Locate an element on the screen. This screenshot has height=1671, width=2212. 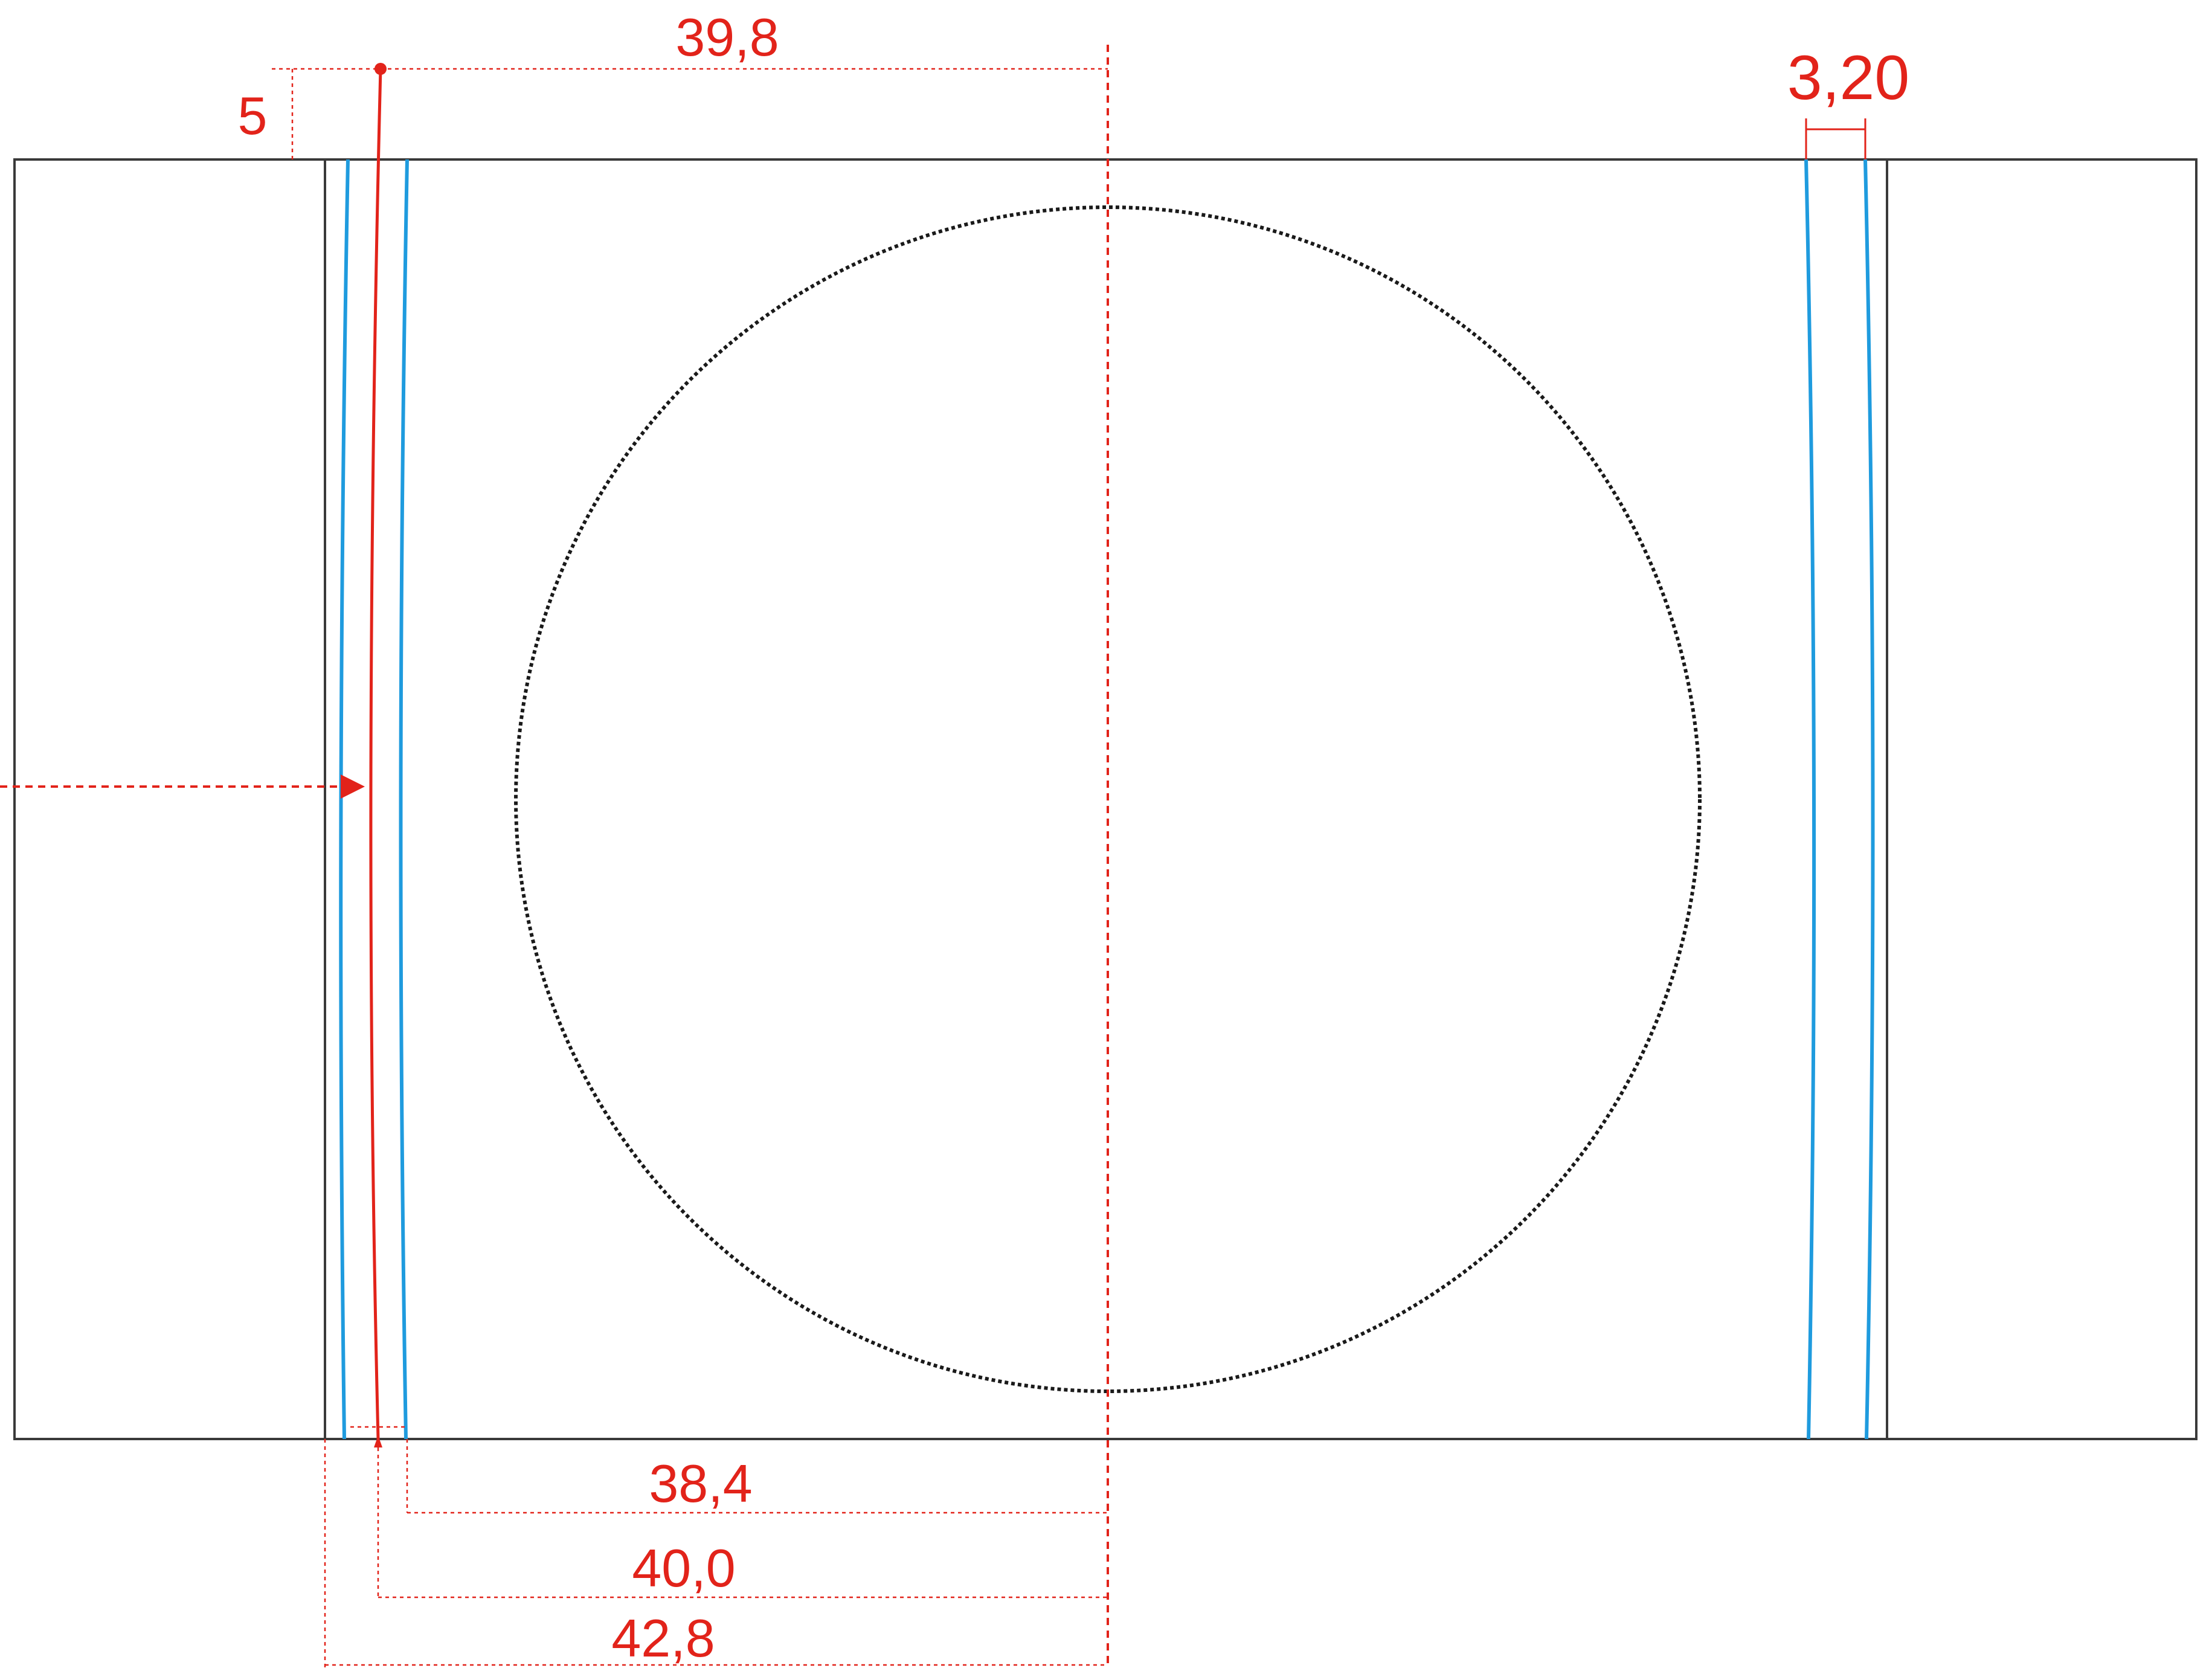
right-slot-inner-curve is located at coordinates (1810, 800).